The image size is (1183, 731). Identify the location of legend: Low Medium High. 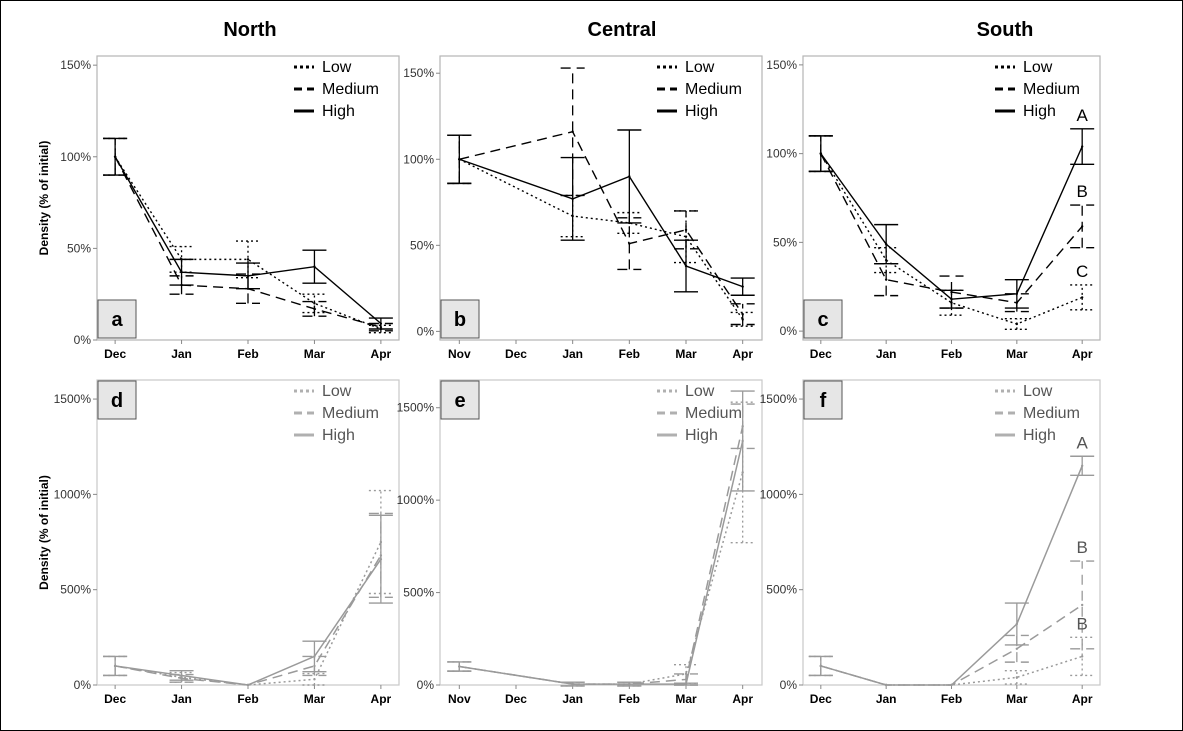
(1037, 413).